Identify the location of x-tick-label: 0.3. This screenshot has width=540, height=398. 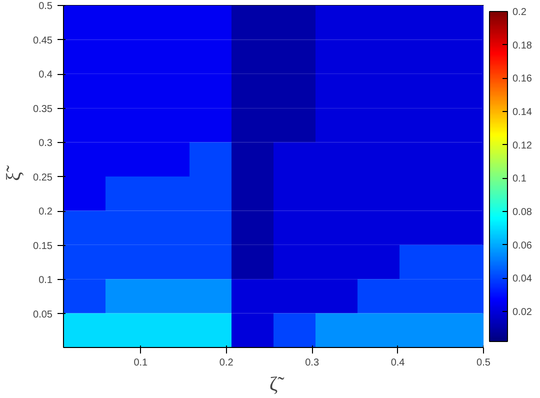
(312, 363).